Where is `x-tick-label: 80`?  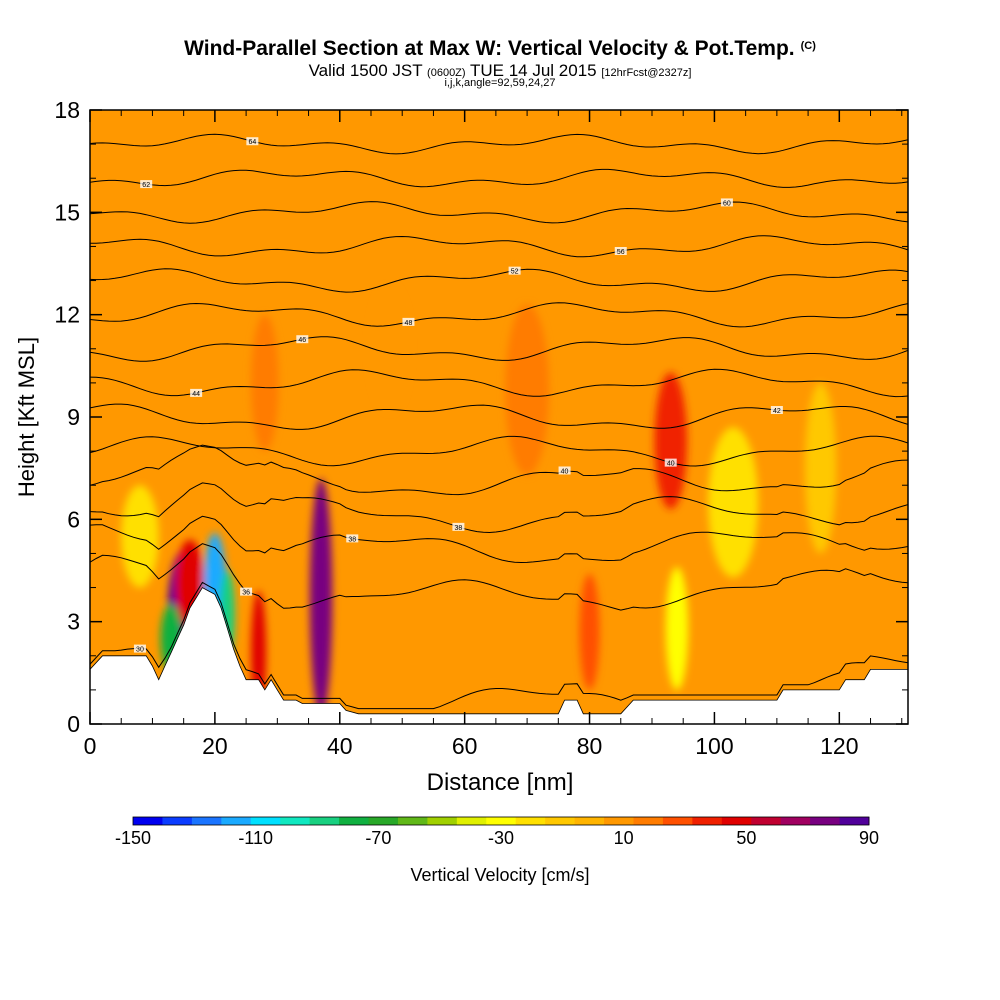
x-tick-label: 80 is located at coordinates (590, 746).